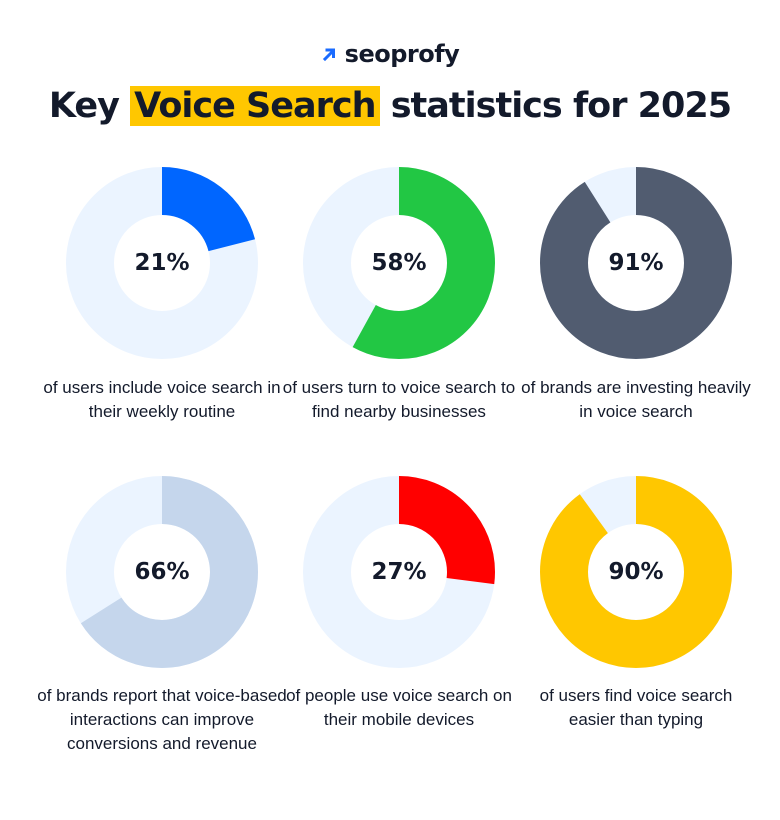 The width and height of the screenshot is (780, 820). I want to click on donut-chart-5: 27%, so click(399, 572).